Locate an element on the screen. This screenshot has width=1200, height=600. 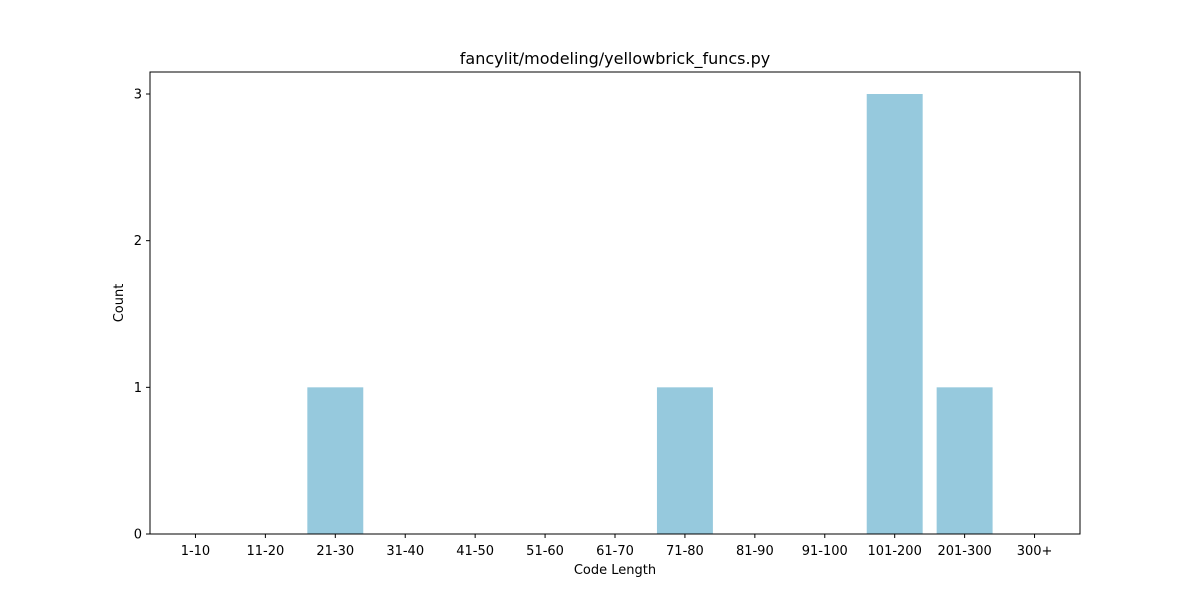
x-tick-label: 61-70 is located at coordinates (615, 551).